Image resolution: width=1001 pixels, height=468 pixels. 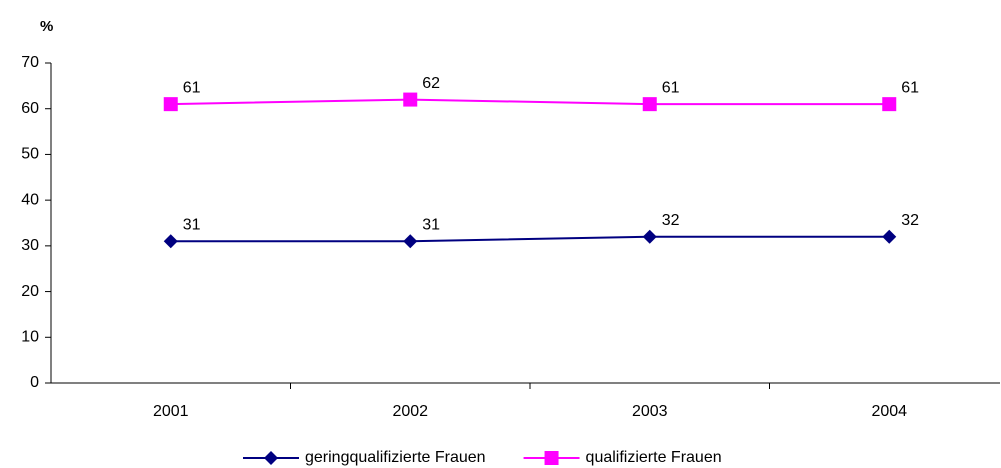 What do you see at coordinates (654, 457) in the screenshot?
I see `legend-label: qualifizierte Frauen` at bounding box center [654, 457].